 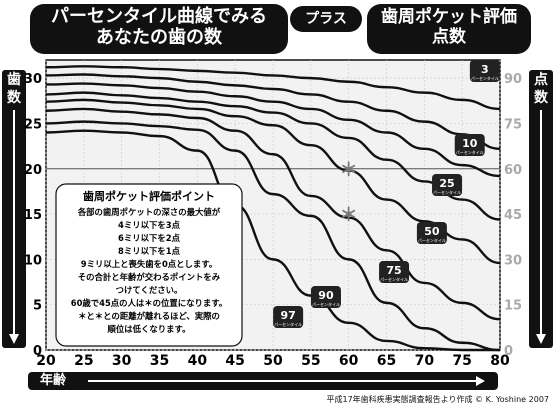 I want to click on y-right-tick-0: 0, so click(x=508, y=351).